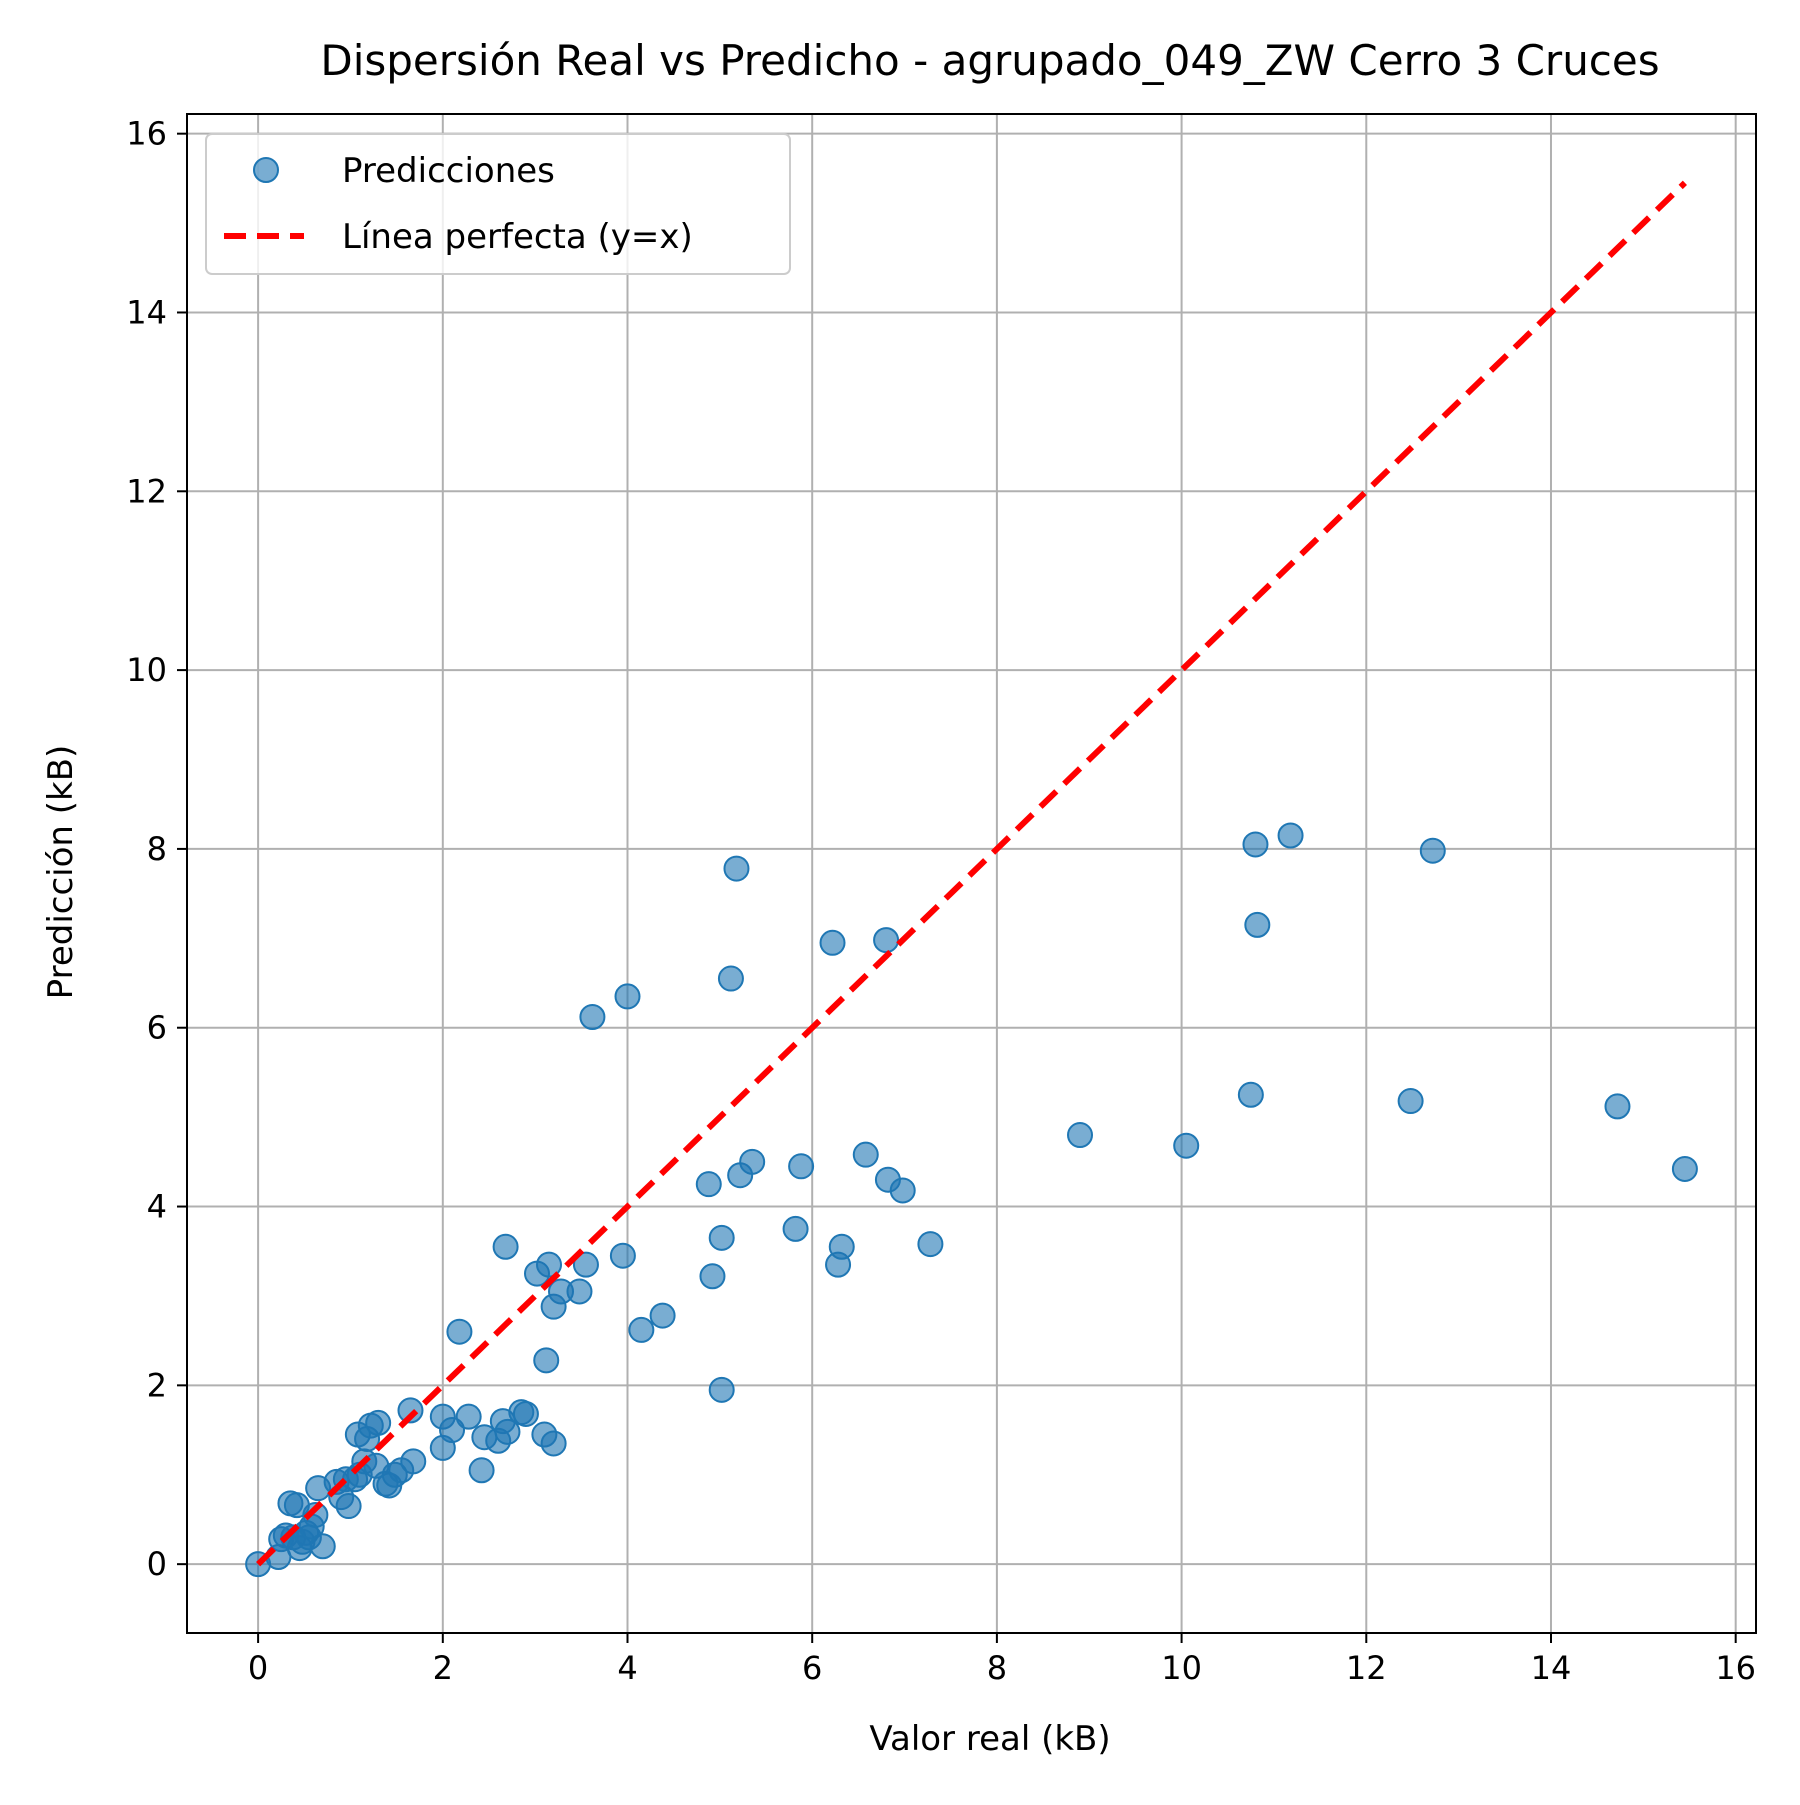  What do you see at coordinates (266, 170) in the screenshot?
I see `legend-marker-predicciones` at bounding box center [266, 170].